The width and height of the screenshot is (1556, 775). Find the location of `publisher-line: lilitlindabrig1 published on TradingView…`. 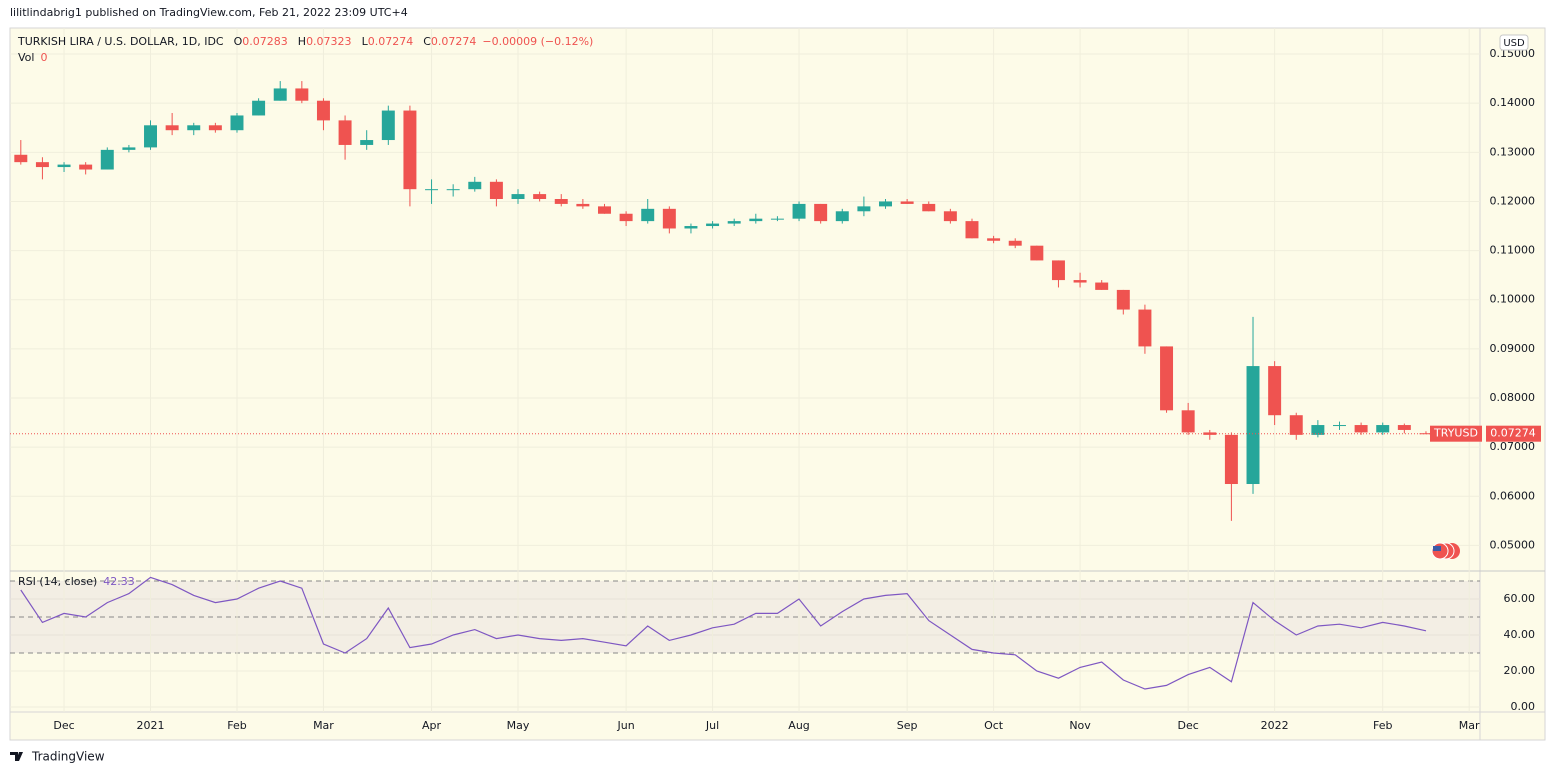

publisher-line: lilitlindabrig1 published on TradingView… is located at coordinates (209, 12).